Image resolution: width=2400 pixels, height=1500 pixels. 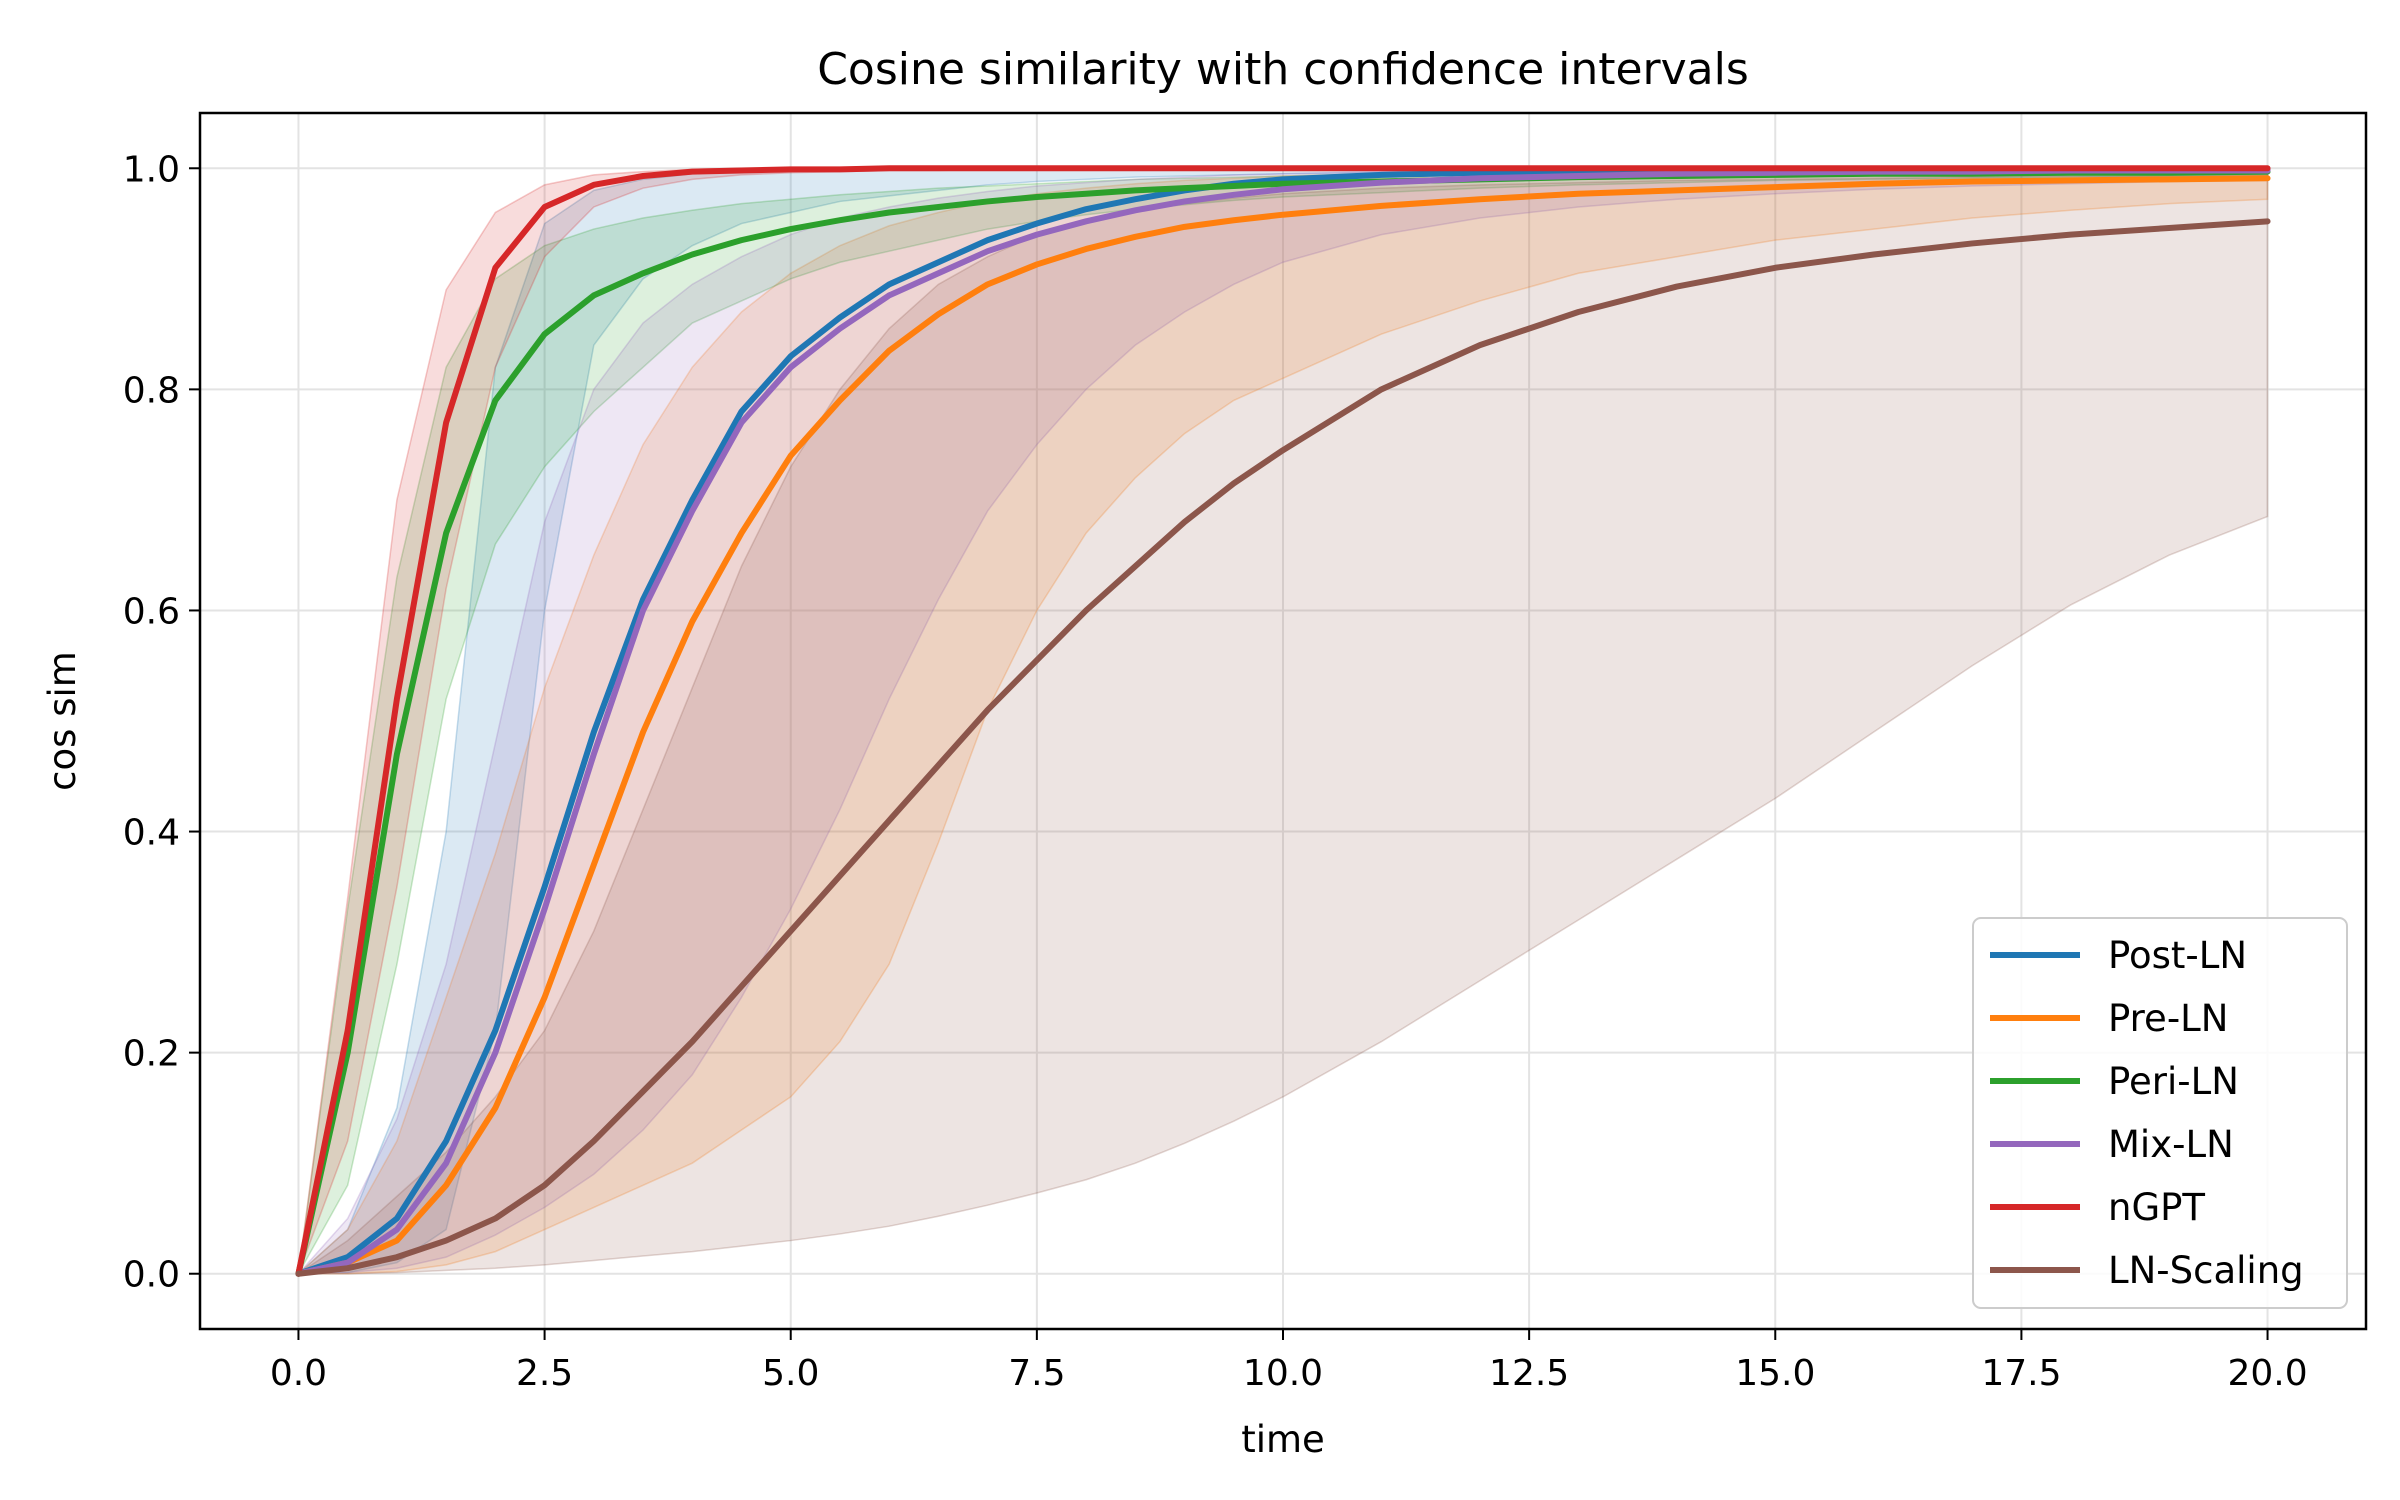 I want to click on legend-label-post-ln: Post-LN, so click(x=2177, y=955).